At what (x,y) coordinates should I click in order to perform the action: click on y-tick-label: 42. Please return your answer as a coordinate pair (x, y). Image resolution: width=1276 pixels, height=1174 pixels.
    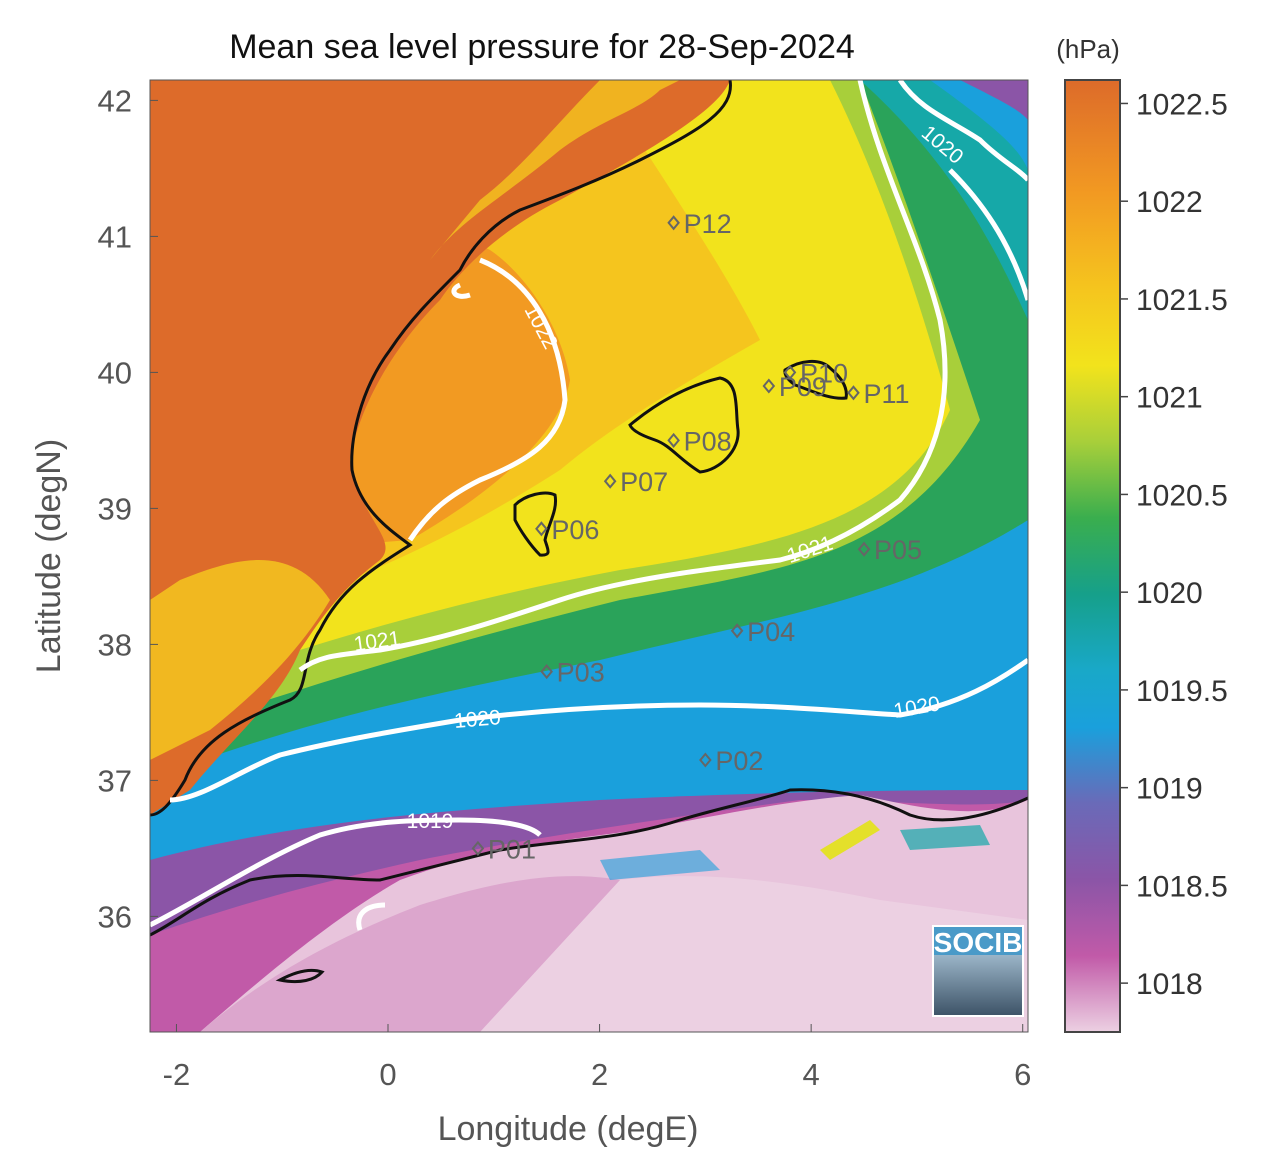
    Looking at the image, I should click on (115, 100).